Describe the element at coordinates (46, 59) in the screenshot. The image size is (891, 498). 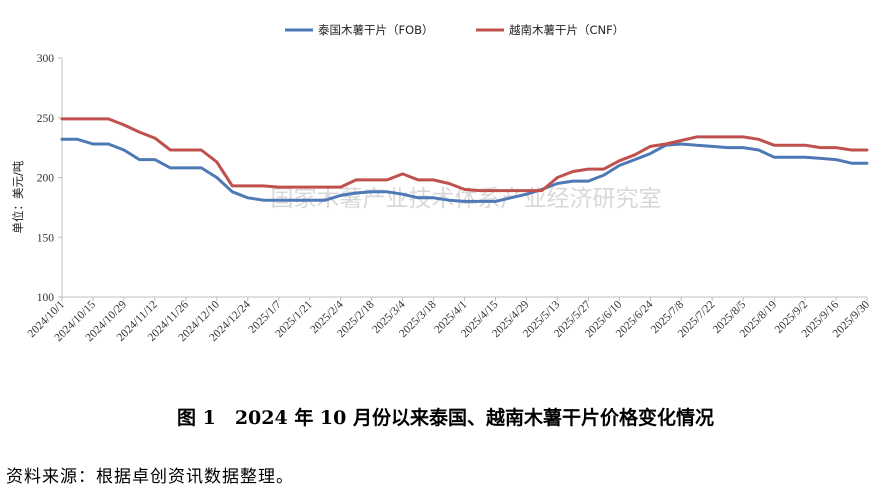
I see `y-tick-label: 300` at that location.